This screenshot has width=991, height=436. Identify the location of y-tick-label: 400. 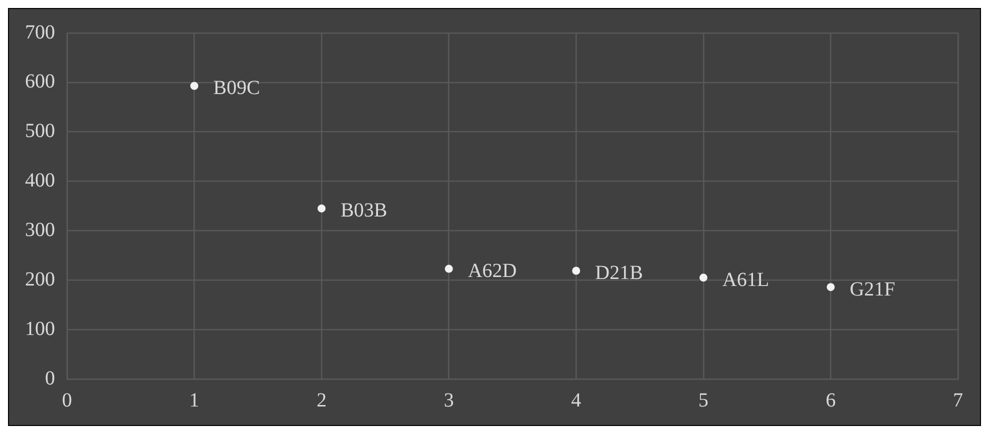
(40, 181).